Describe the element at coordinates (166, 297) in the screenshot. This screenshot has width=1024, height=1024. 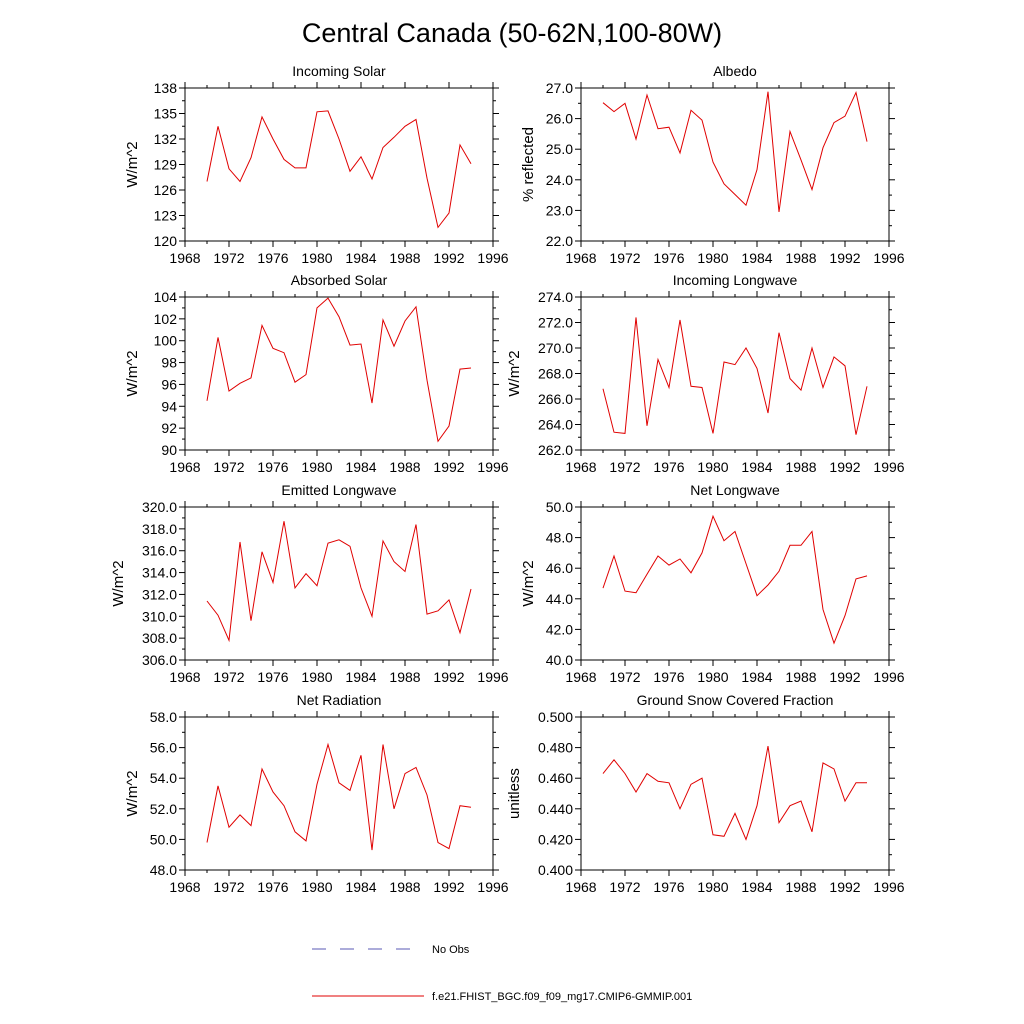
I see `y-tick-label: 104` at that location.